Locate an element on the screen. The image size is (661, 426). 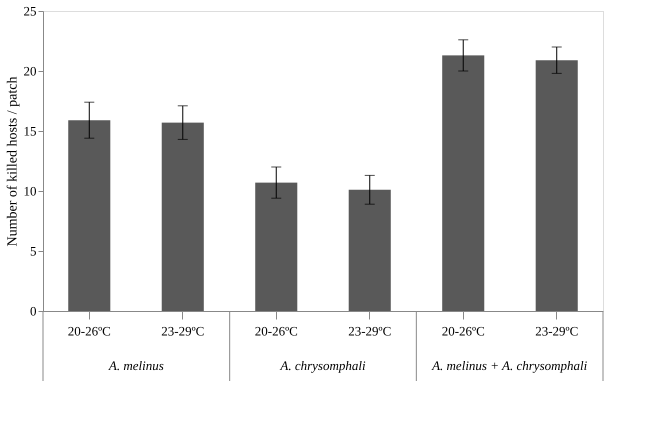
y-tick-label: 15 is located at coordinates (30, 131).